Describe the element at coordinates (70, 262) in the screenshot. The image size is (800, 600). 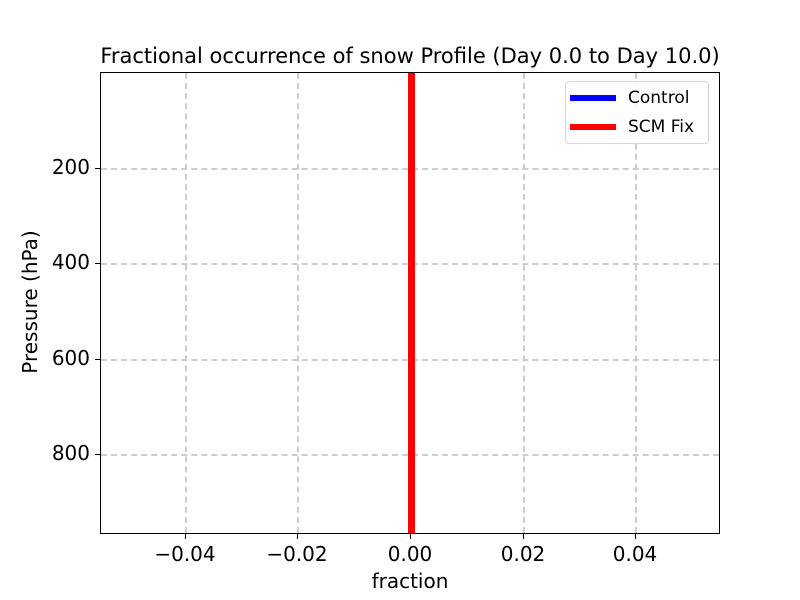
I see `y-tick-label: 400` at that location.